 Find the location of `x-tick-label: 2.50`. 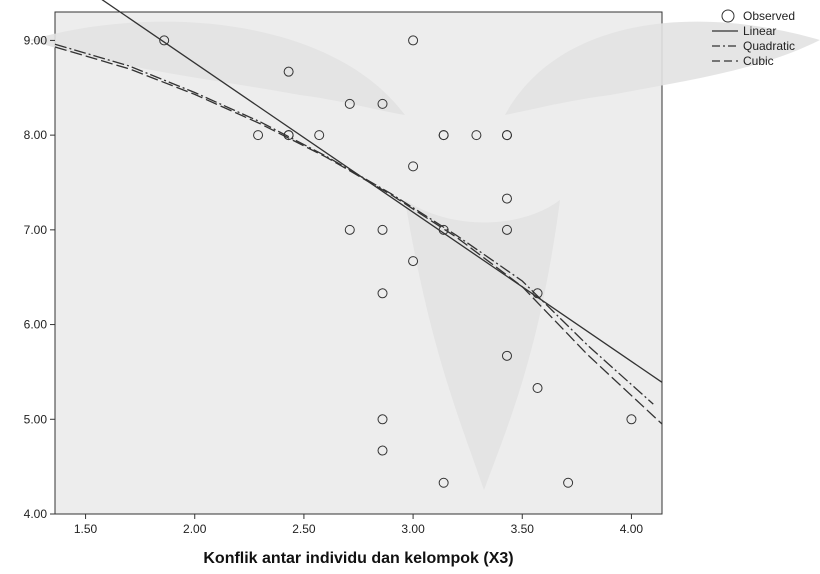

x-tick-label: 2.50 is located at coordinates (304, 529).